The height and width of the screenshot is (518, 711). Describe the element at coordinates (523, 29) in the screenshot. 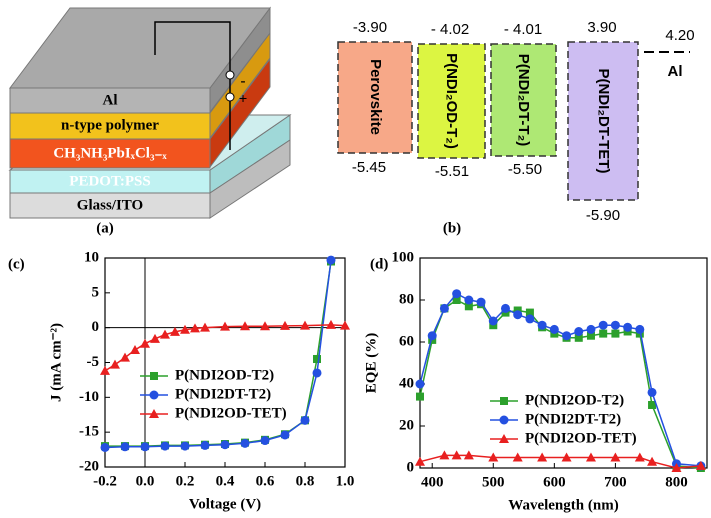

I see `level-value: - 4.01` at that location.